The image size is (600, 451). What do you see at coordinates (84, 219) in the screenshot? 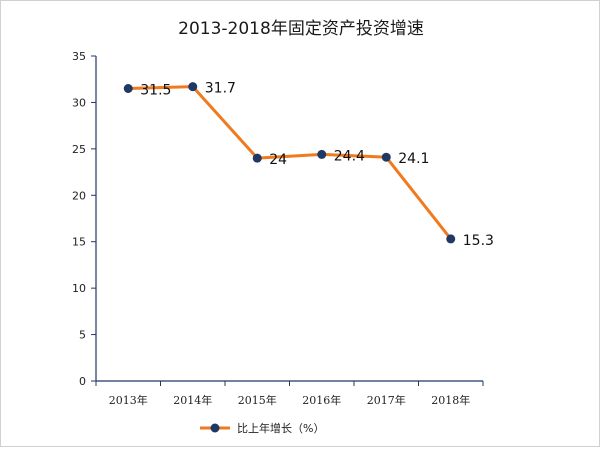
I see `y-axis-ticks: 0 5 10 15 20 25 30 35` at bounding box center [84, 219].